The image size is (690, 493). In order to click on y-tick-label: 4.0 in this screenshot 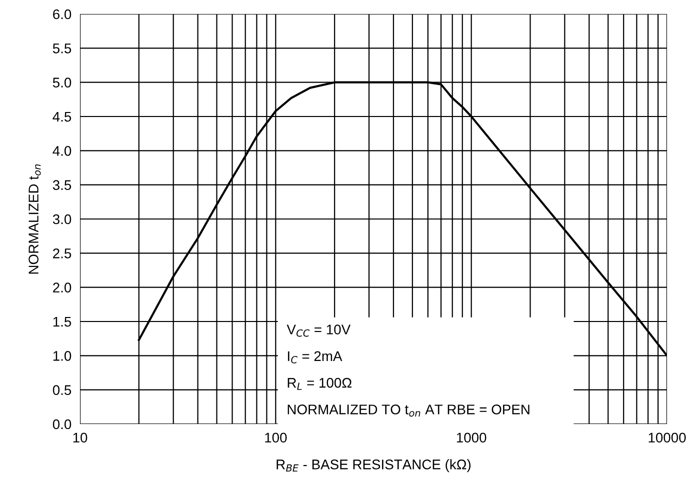, I will do `click(62, 151)`.